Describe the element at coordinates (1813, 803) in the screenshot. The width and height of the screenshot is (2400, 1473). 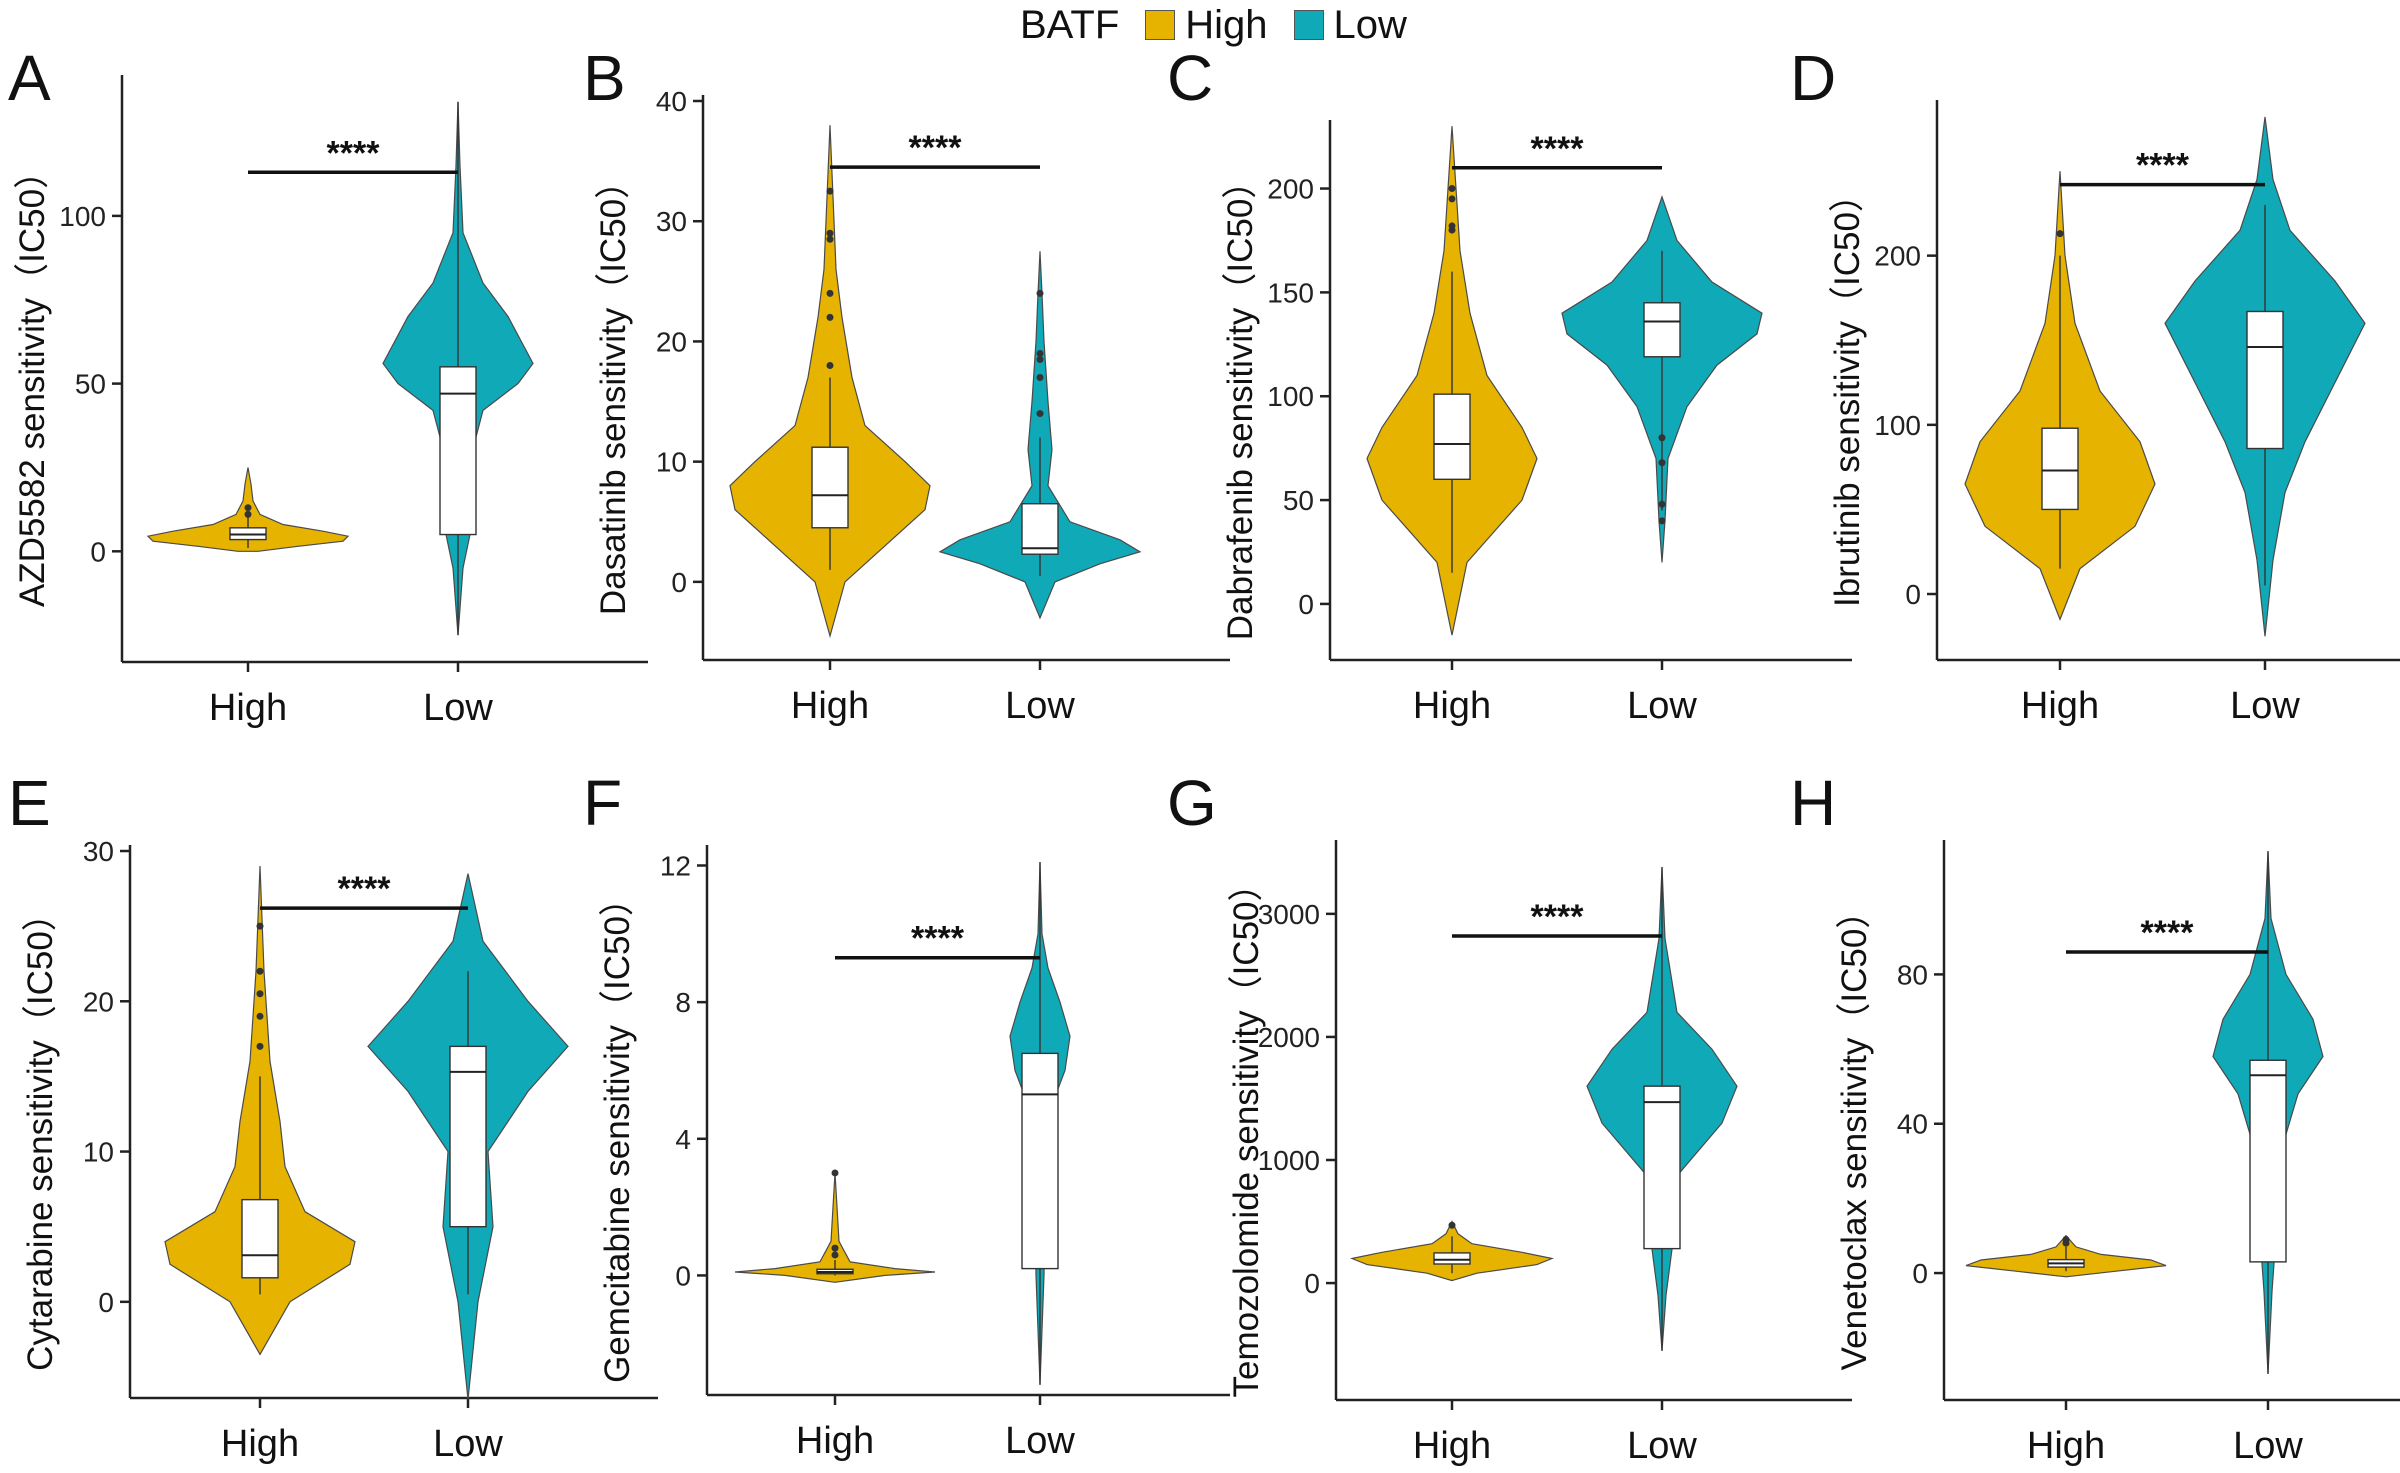
I see `panel-letter: H` at that location.